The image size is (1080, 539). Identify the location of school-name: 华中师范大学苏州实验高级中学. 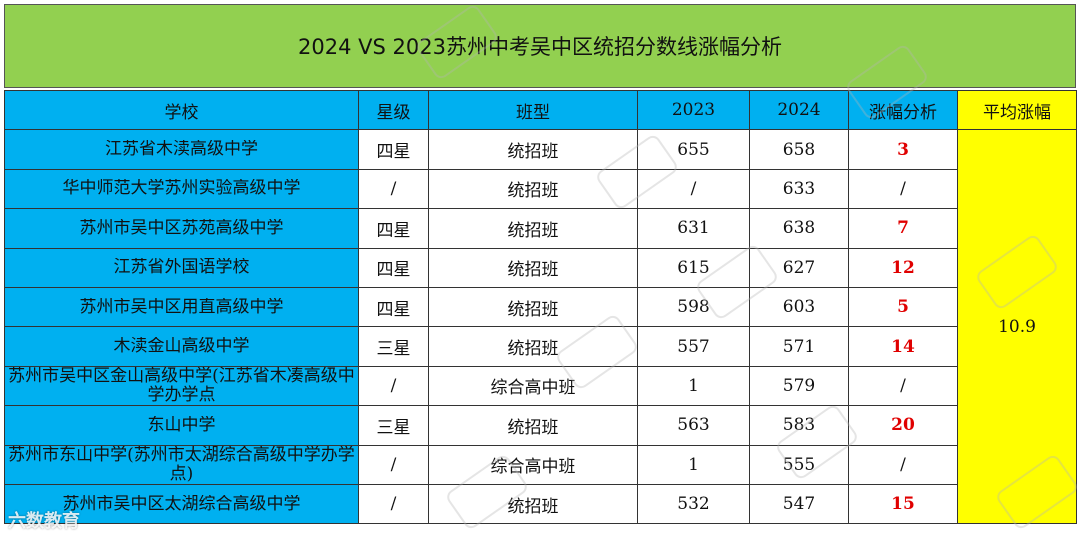
(181, 189).